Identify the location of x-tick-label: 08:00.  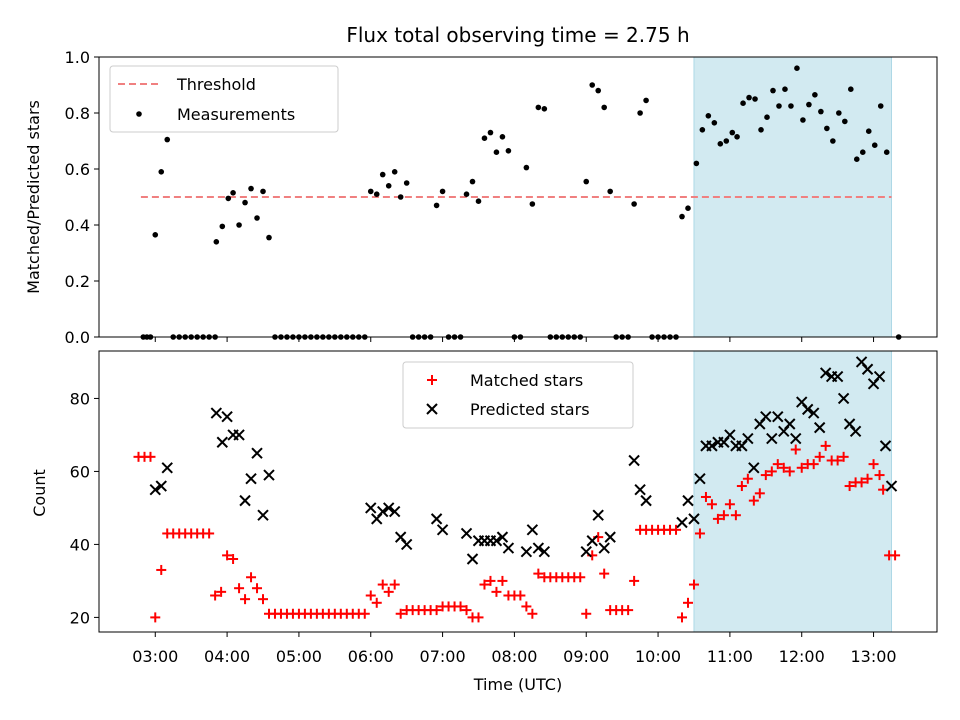
(514, 656).